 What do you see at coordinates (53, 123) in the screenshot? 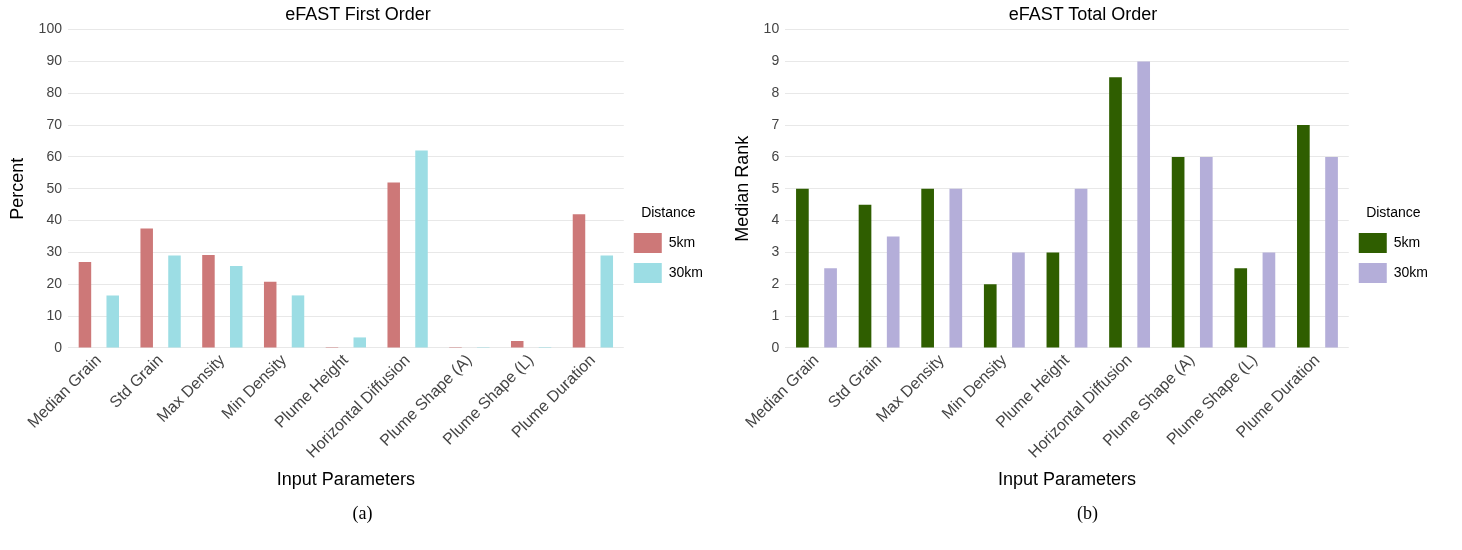
I see `y-tick-label: 70` at bounding box center [53, 123].